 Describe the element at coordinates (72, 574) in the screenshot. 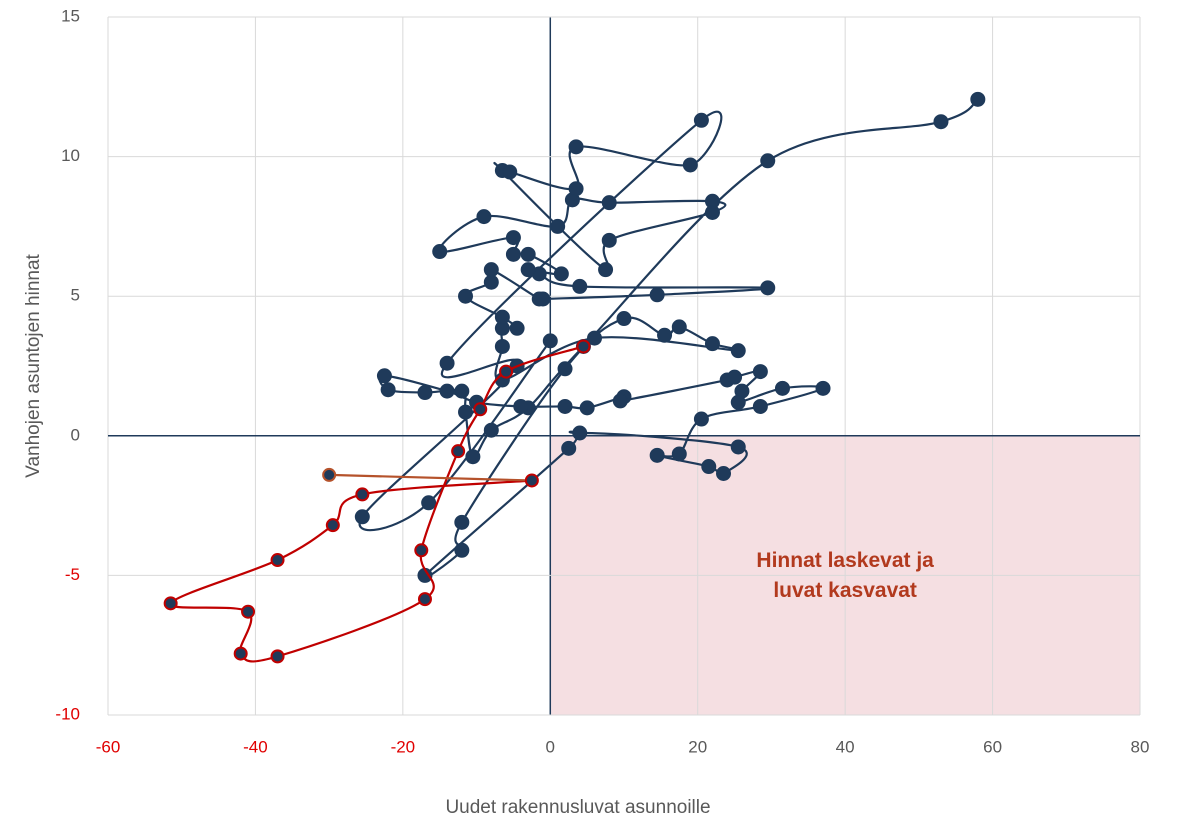

I see `y-tick-label: -5` at that location.